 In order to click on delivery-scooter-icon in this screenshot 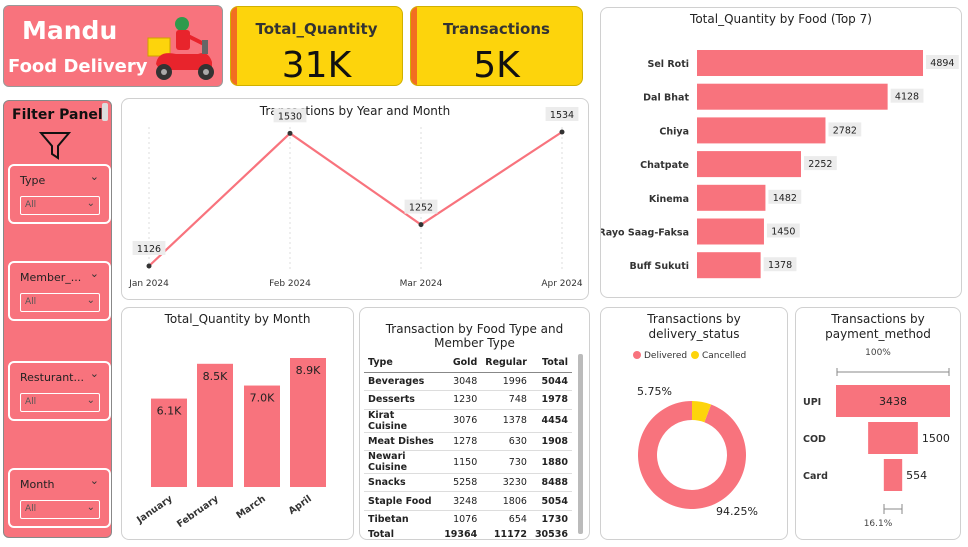, I will do `click(180, 48)`.